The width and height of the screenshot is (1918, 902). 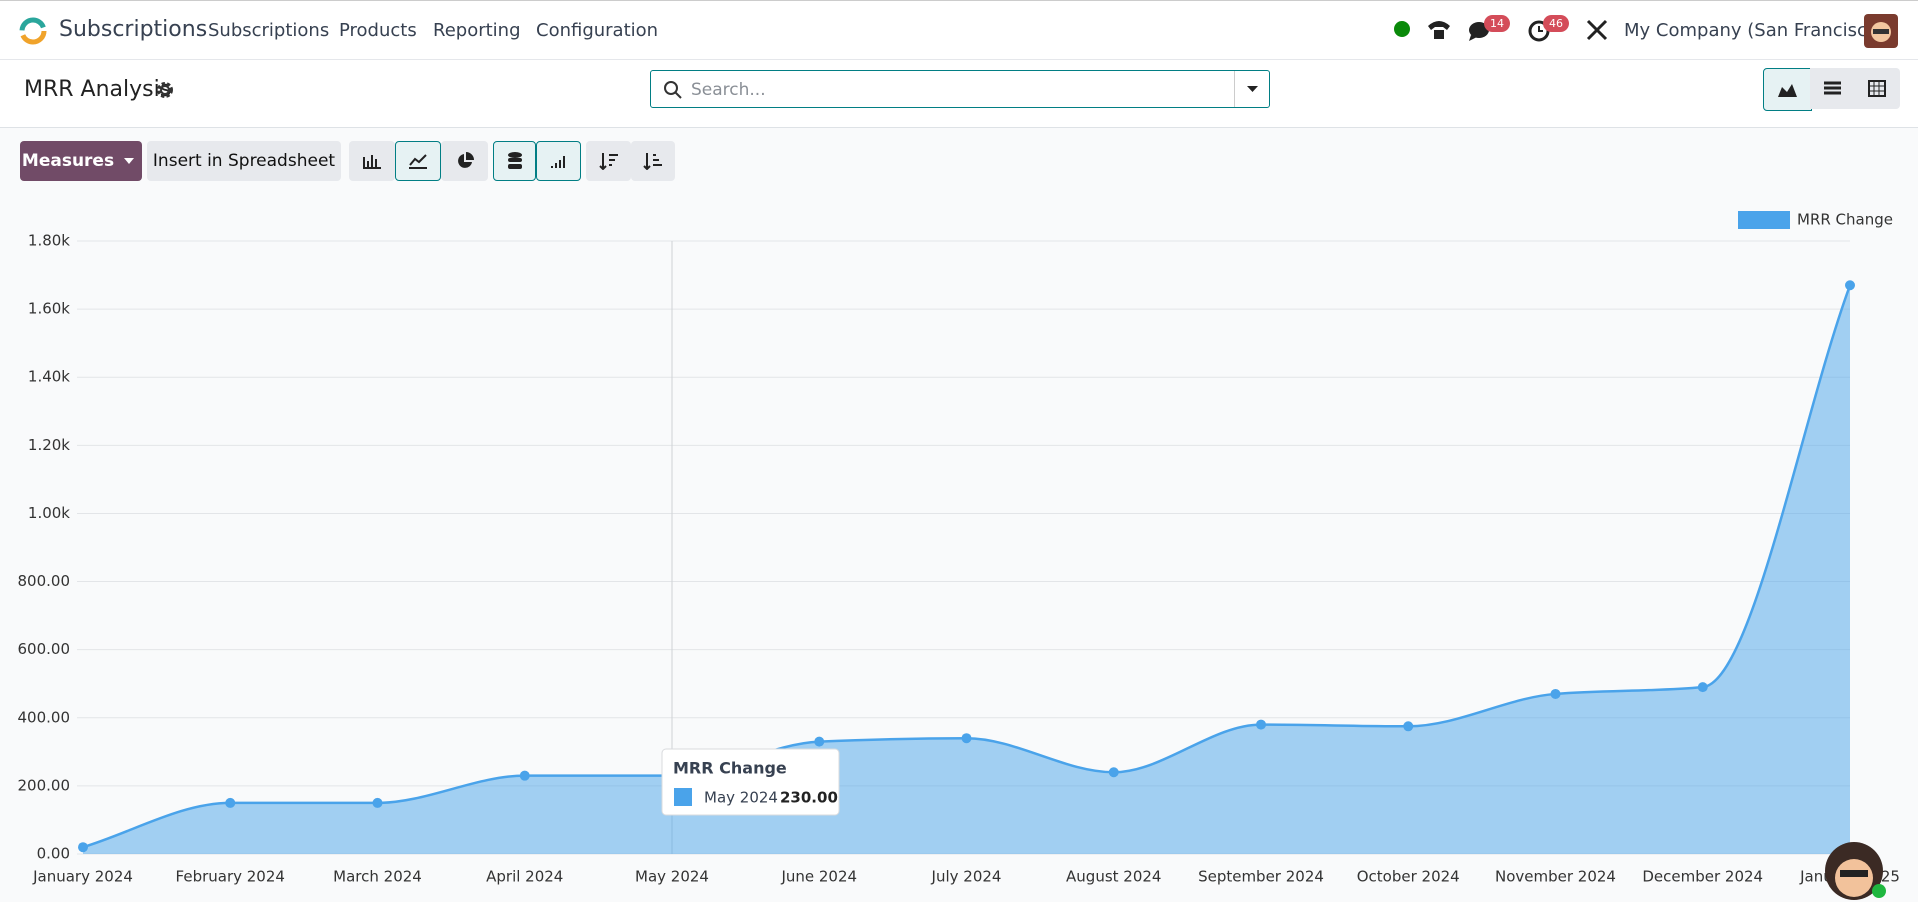 I want to click on graph-view-button, so click(x=1787, y=89).